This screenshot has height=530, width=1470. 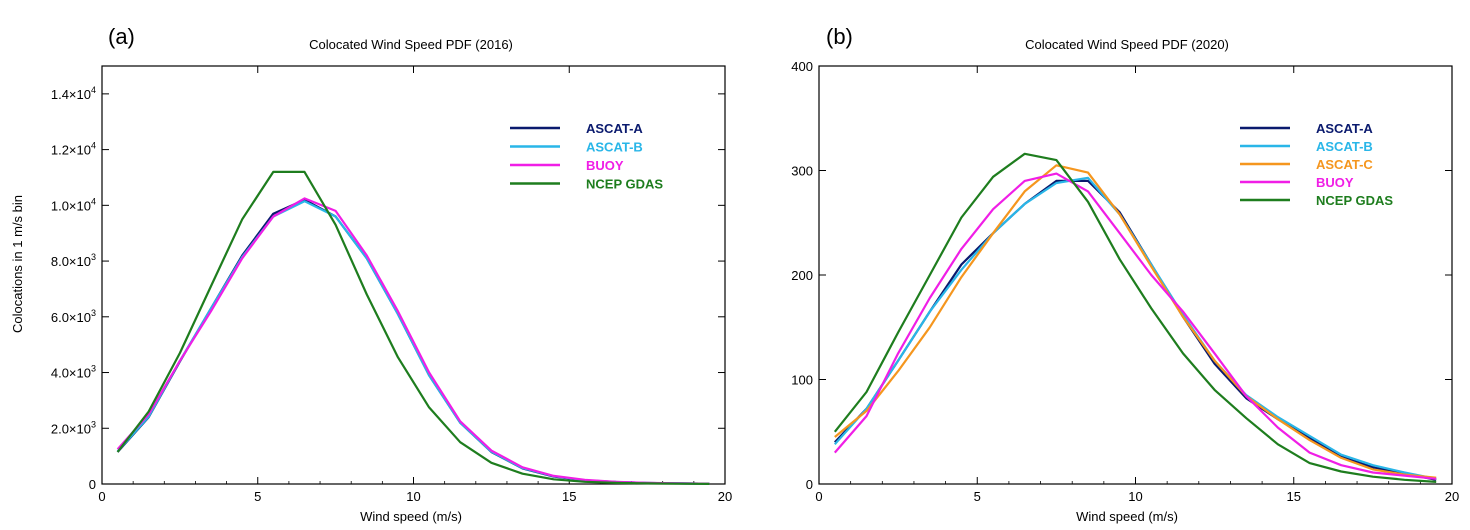 I want to click on panel-b-x-tick-label: 20, so click(x=1452, y=496).